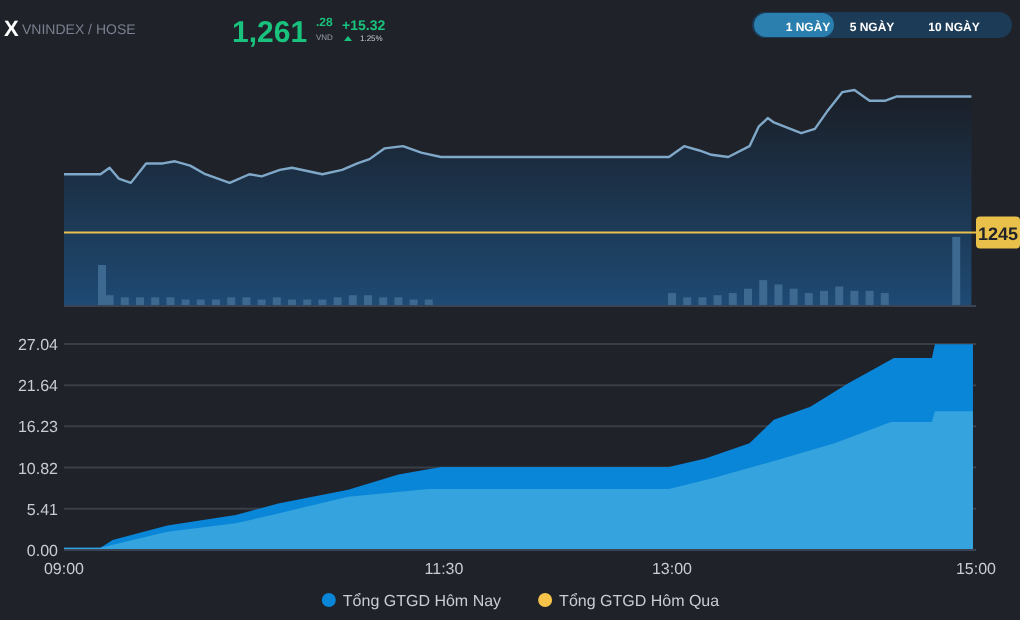 This screenshot has width=1020, height=620. Describe the element at coordinates (38, 427) in the screenshot. I see `y-tick-label: 16.23` at that location.